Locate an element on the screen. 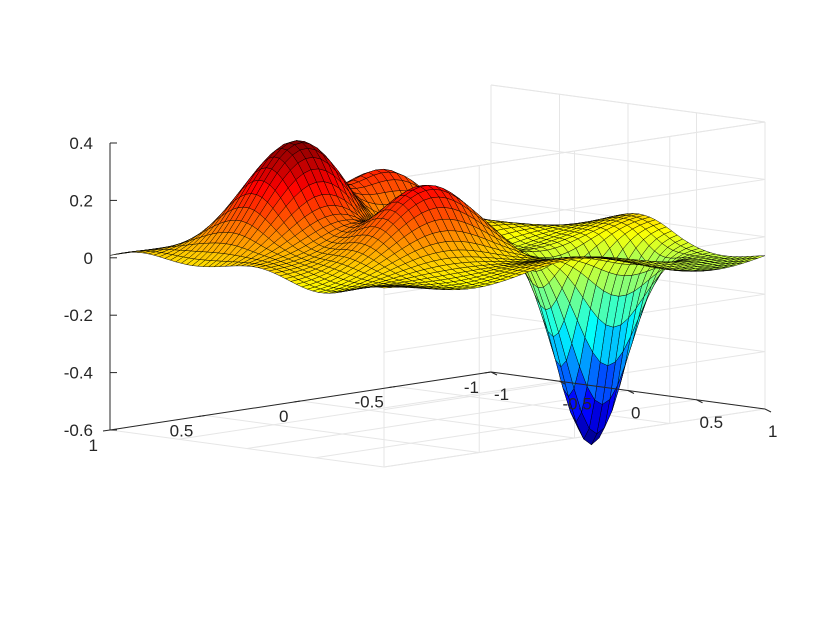 The image size is (840, 630). y-tick-label: -0.5 is located at coordinates (369, 402).